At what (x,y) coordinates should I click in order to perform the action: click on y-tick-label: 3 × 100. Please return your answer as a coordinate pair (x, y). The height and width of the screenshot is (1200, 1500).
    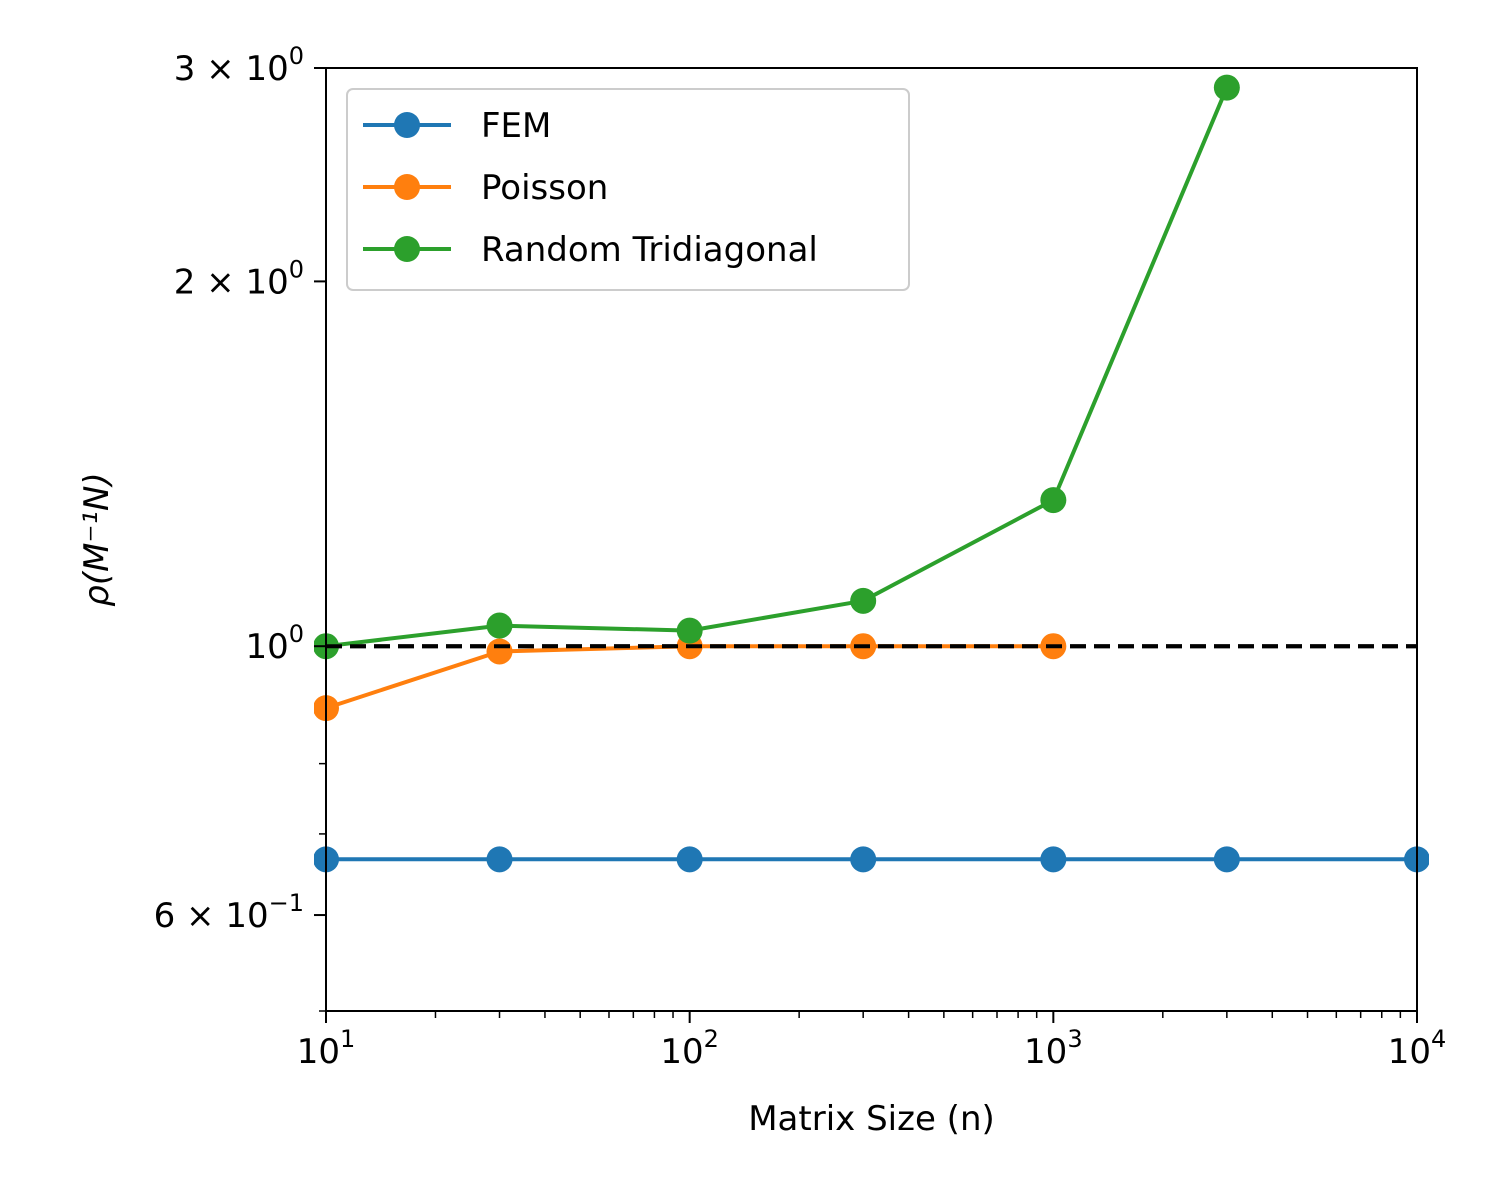
    Looking at the image, I should click on (239, 65).